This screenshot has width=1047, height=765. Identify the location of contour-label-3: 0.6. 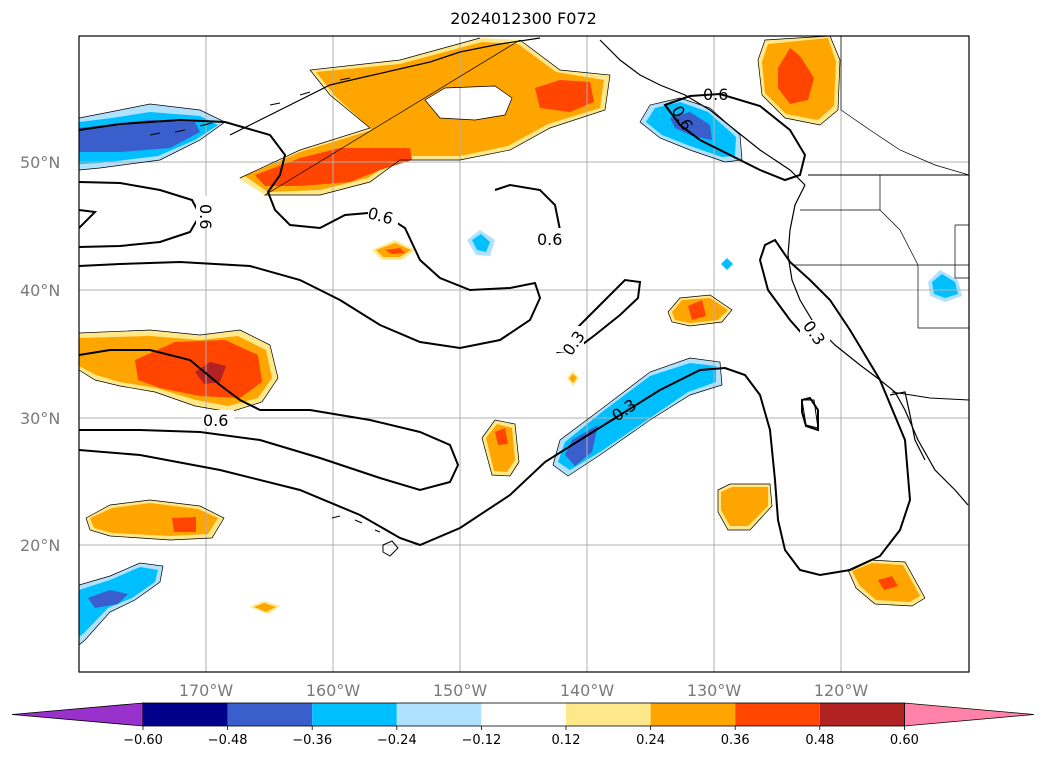
(549, 239).